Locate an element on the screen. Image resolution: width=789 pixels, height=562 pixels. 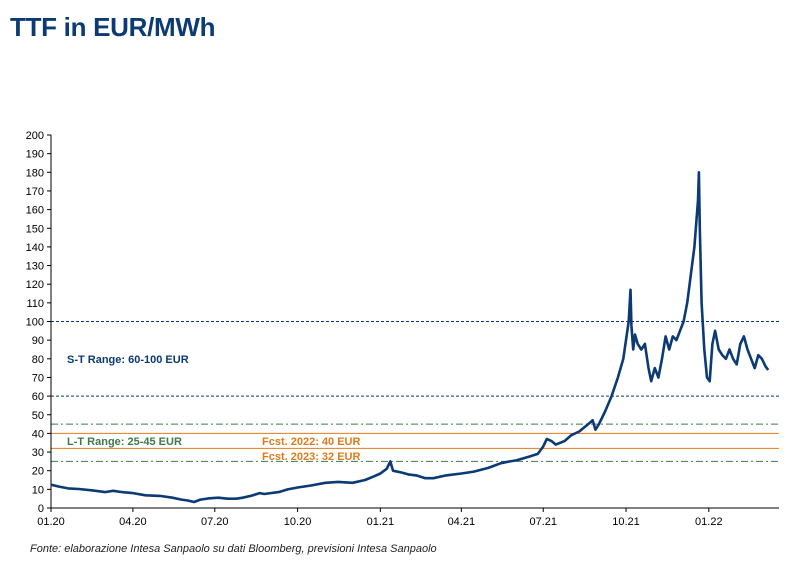
y-tick-label: 70 is located at coordinates (38, 378).